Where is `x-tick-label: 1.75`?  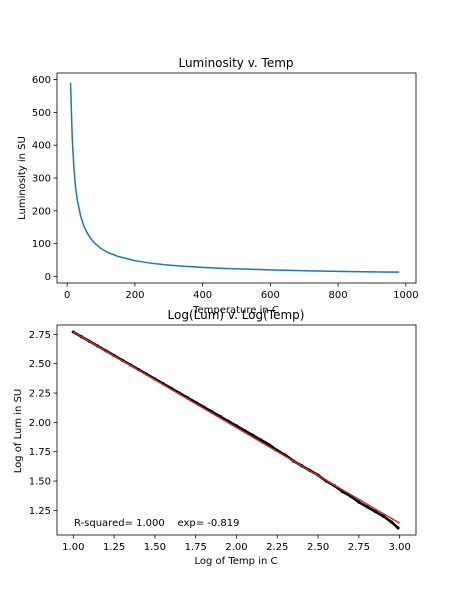
x-tick-label: 1.75 is located at coordinates (196, 547).